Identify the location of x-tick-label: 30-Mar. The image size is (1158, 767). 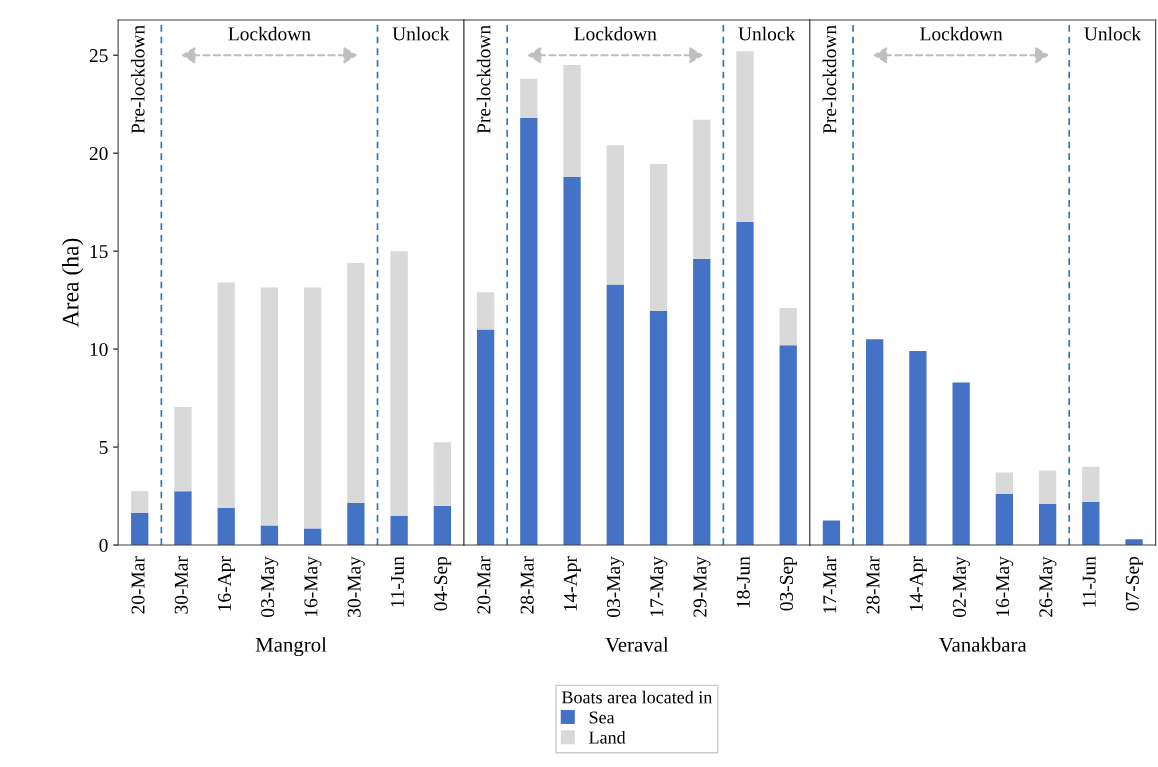
(181, 585).